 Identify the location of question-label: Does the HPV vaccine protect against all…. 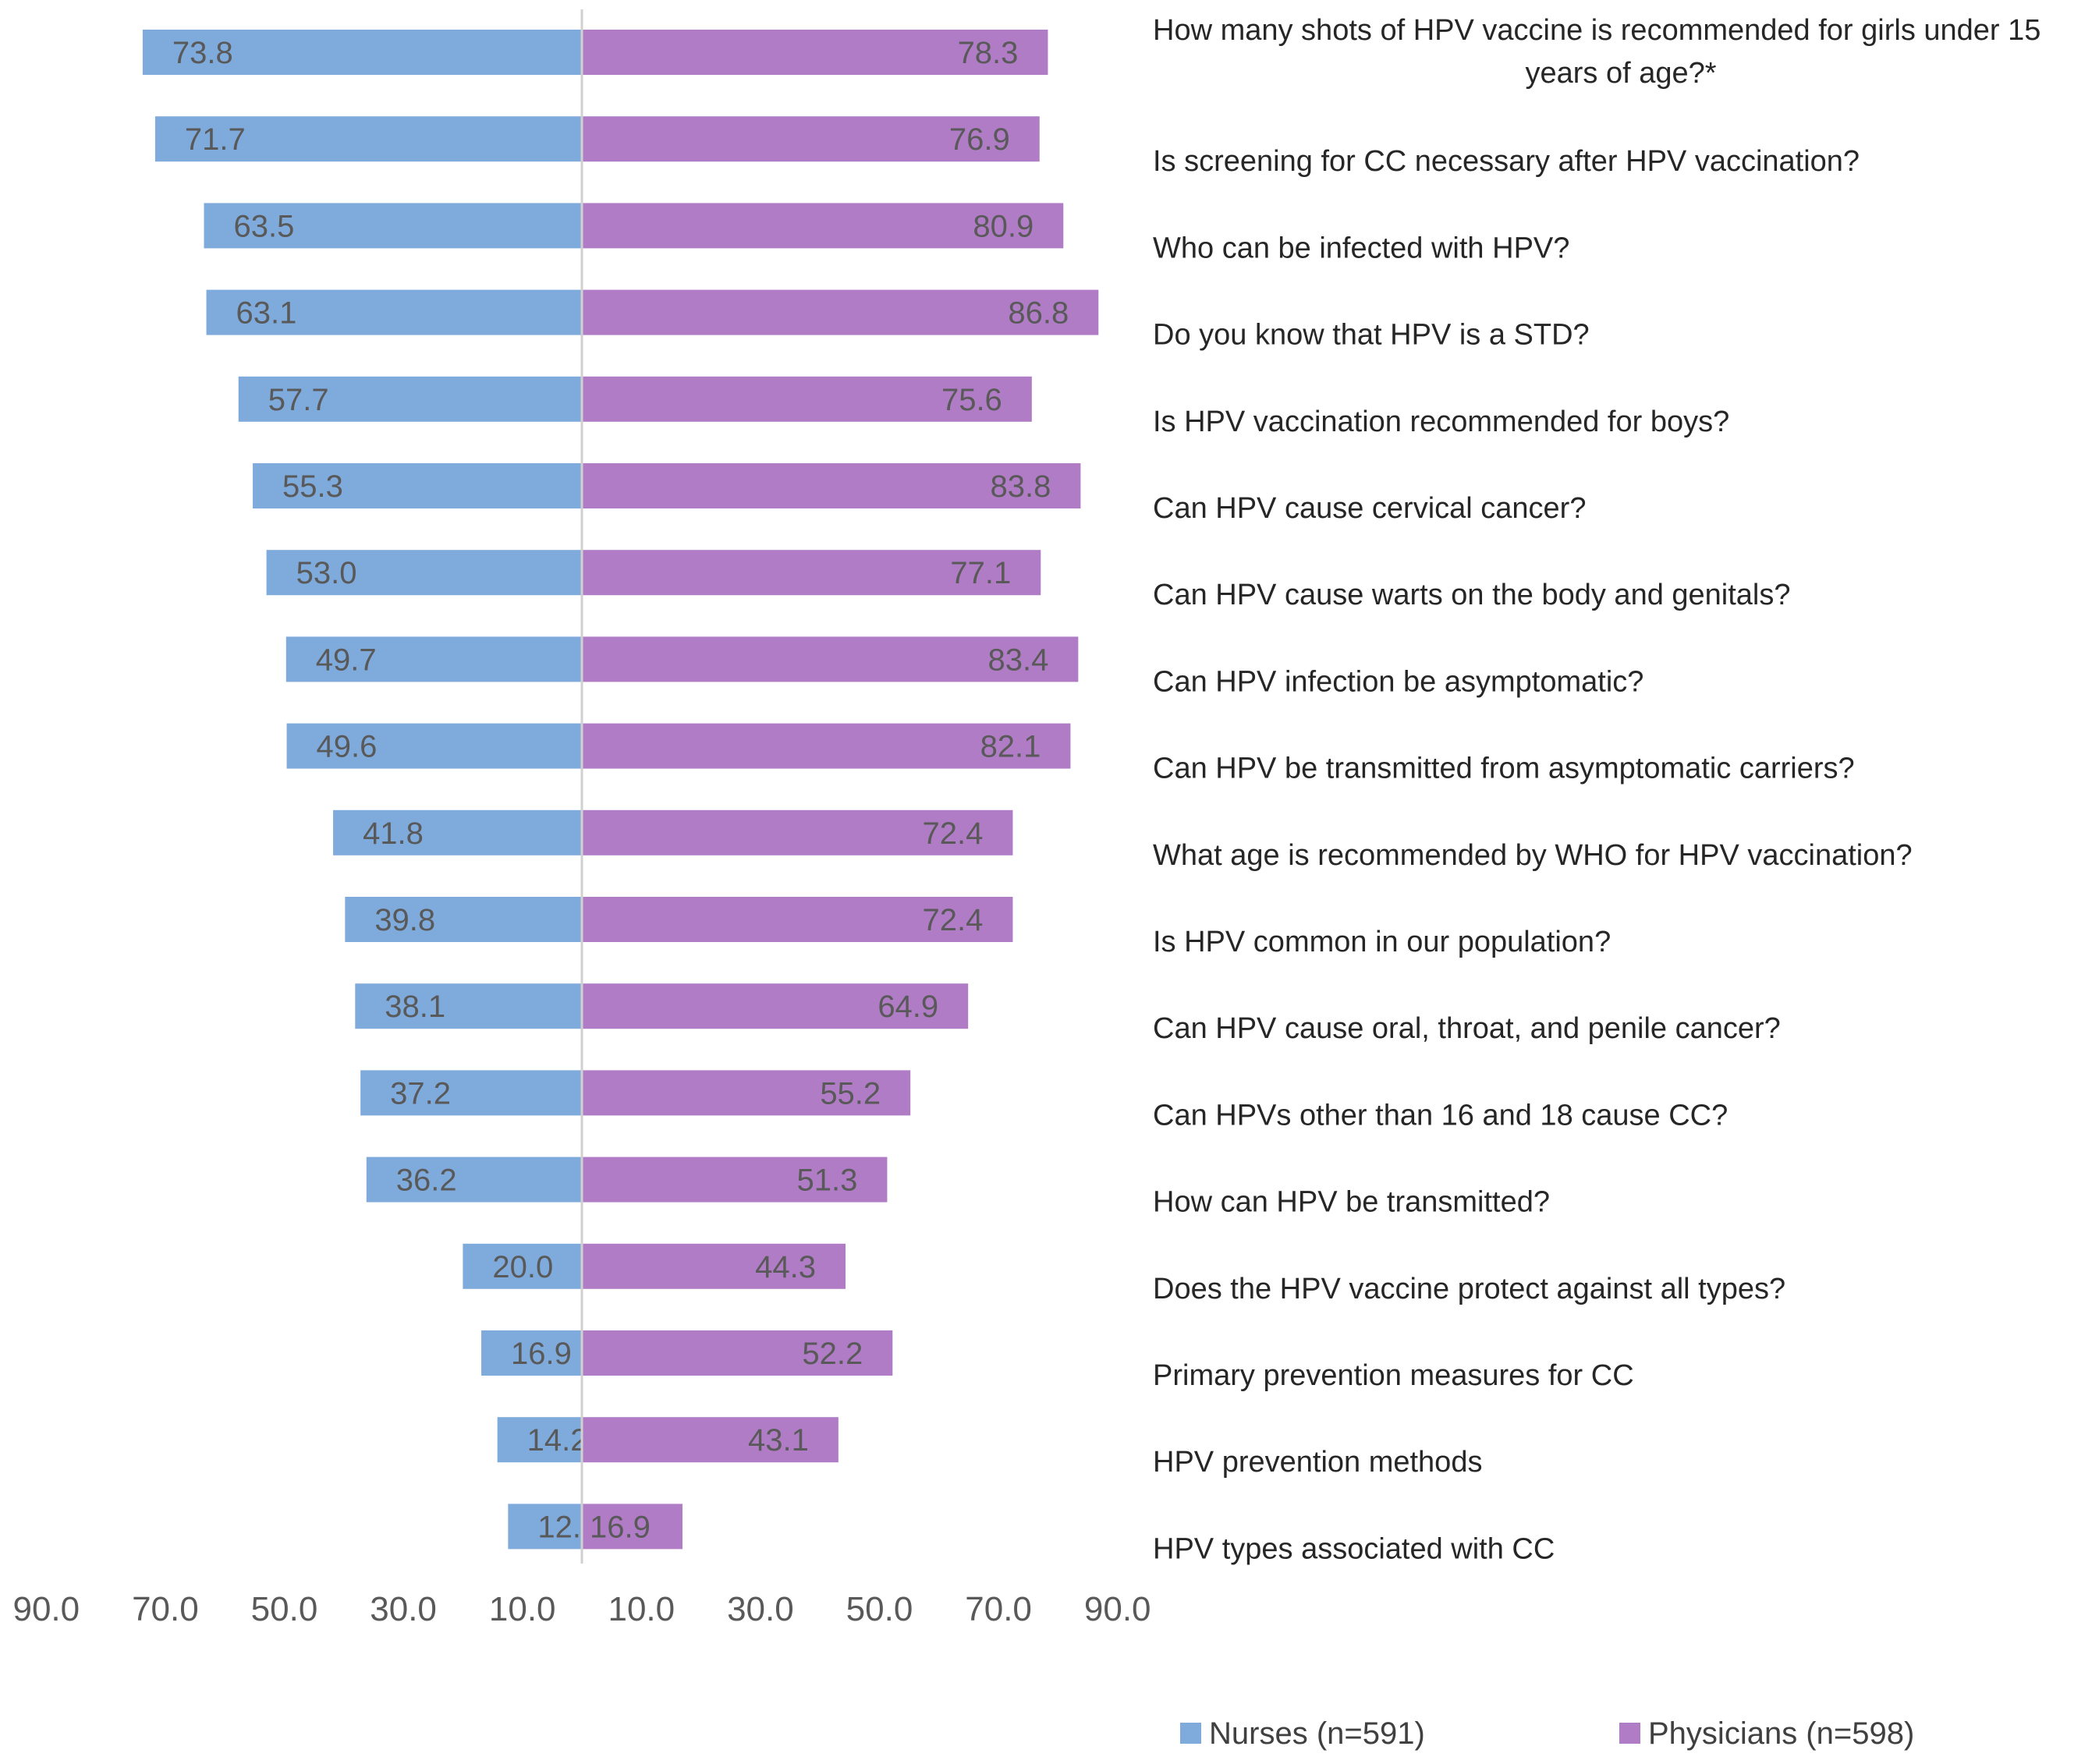
(1469, 1289).